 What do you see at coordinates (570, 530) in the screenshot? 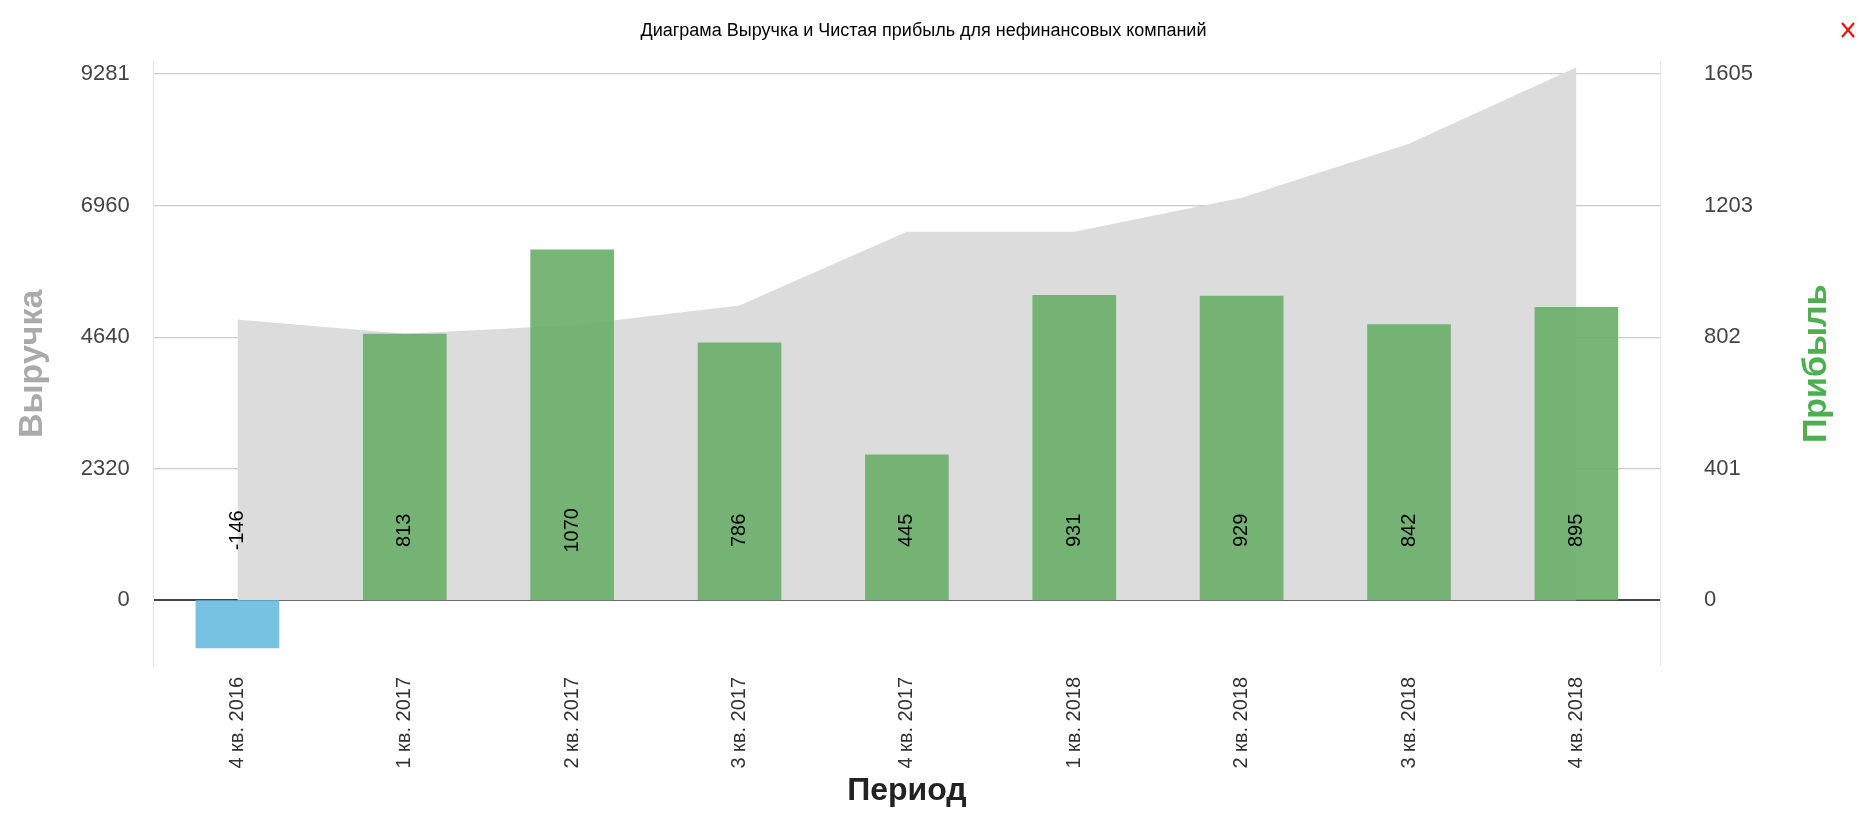
I see `data-label: 1070` at bounding box center [570, 530].